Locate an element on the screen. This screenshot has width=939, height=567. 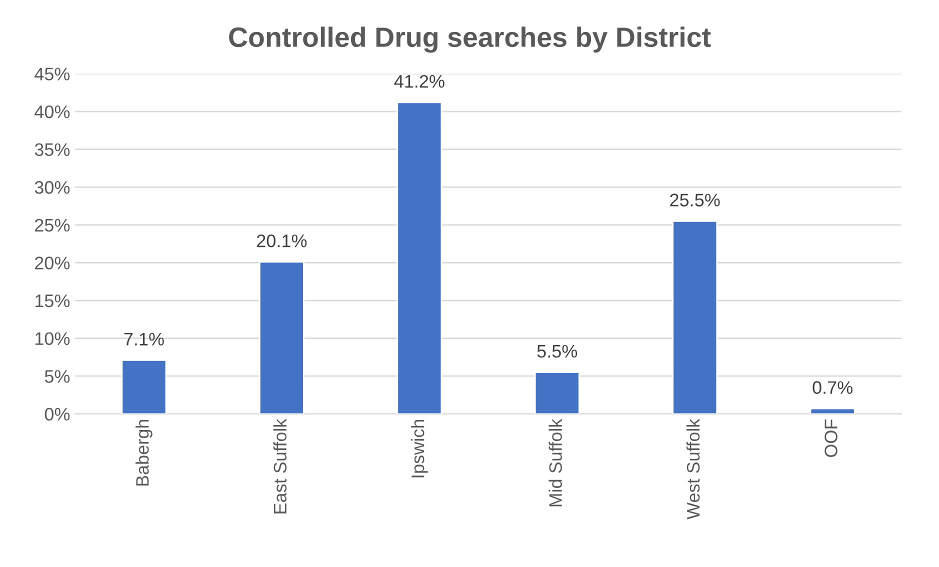
y-tick-label: 5% is located at coordinates (57, 376).